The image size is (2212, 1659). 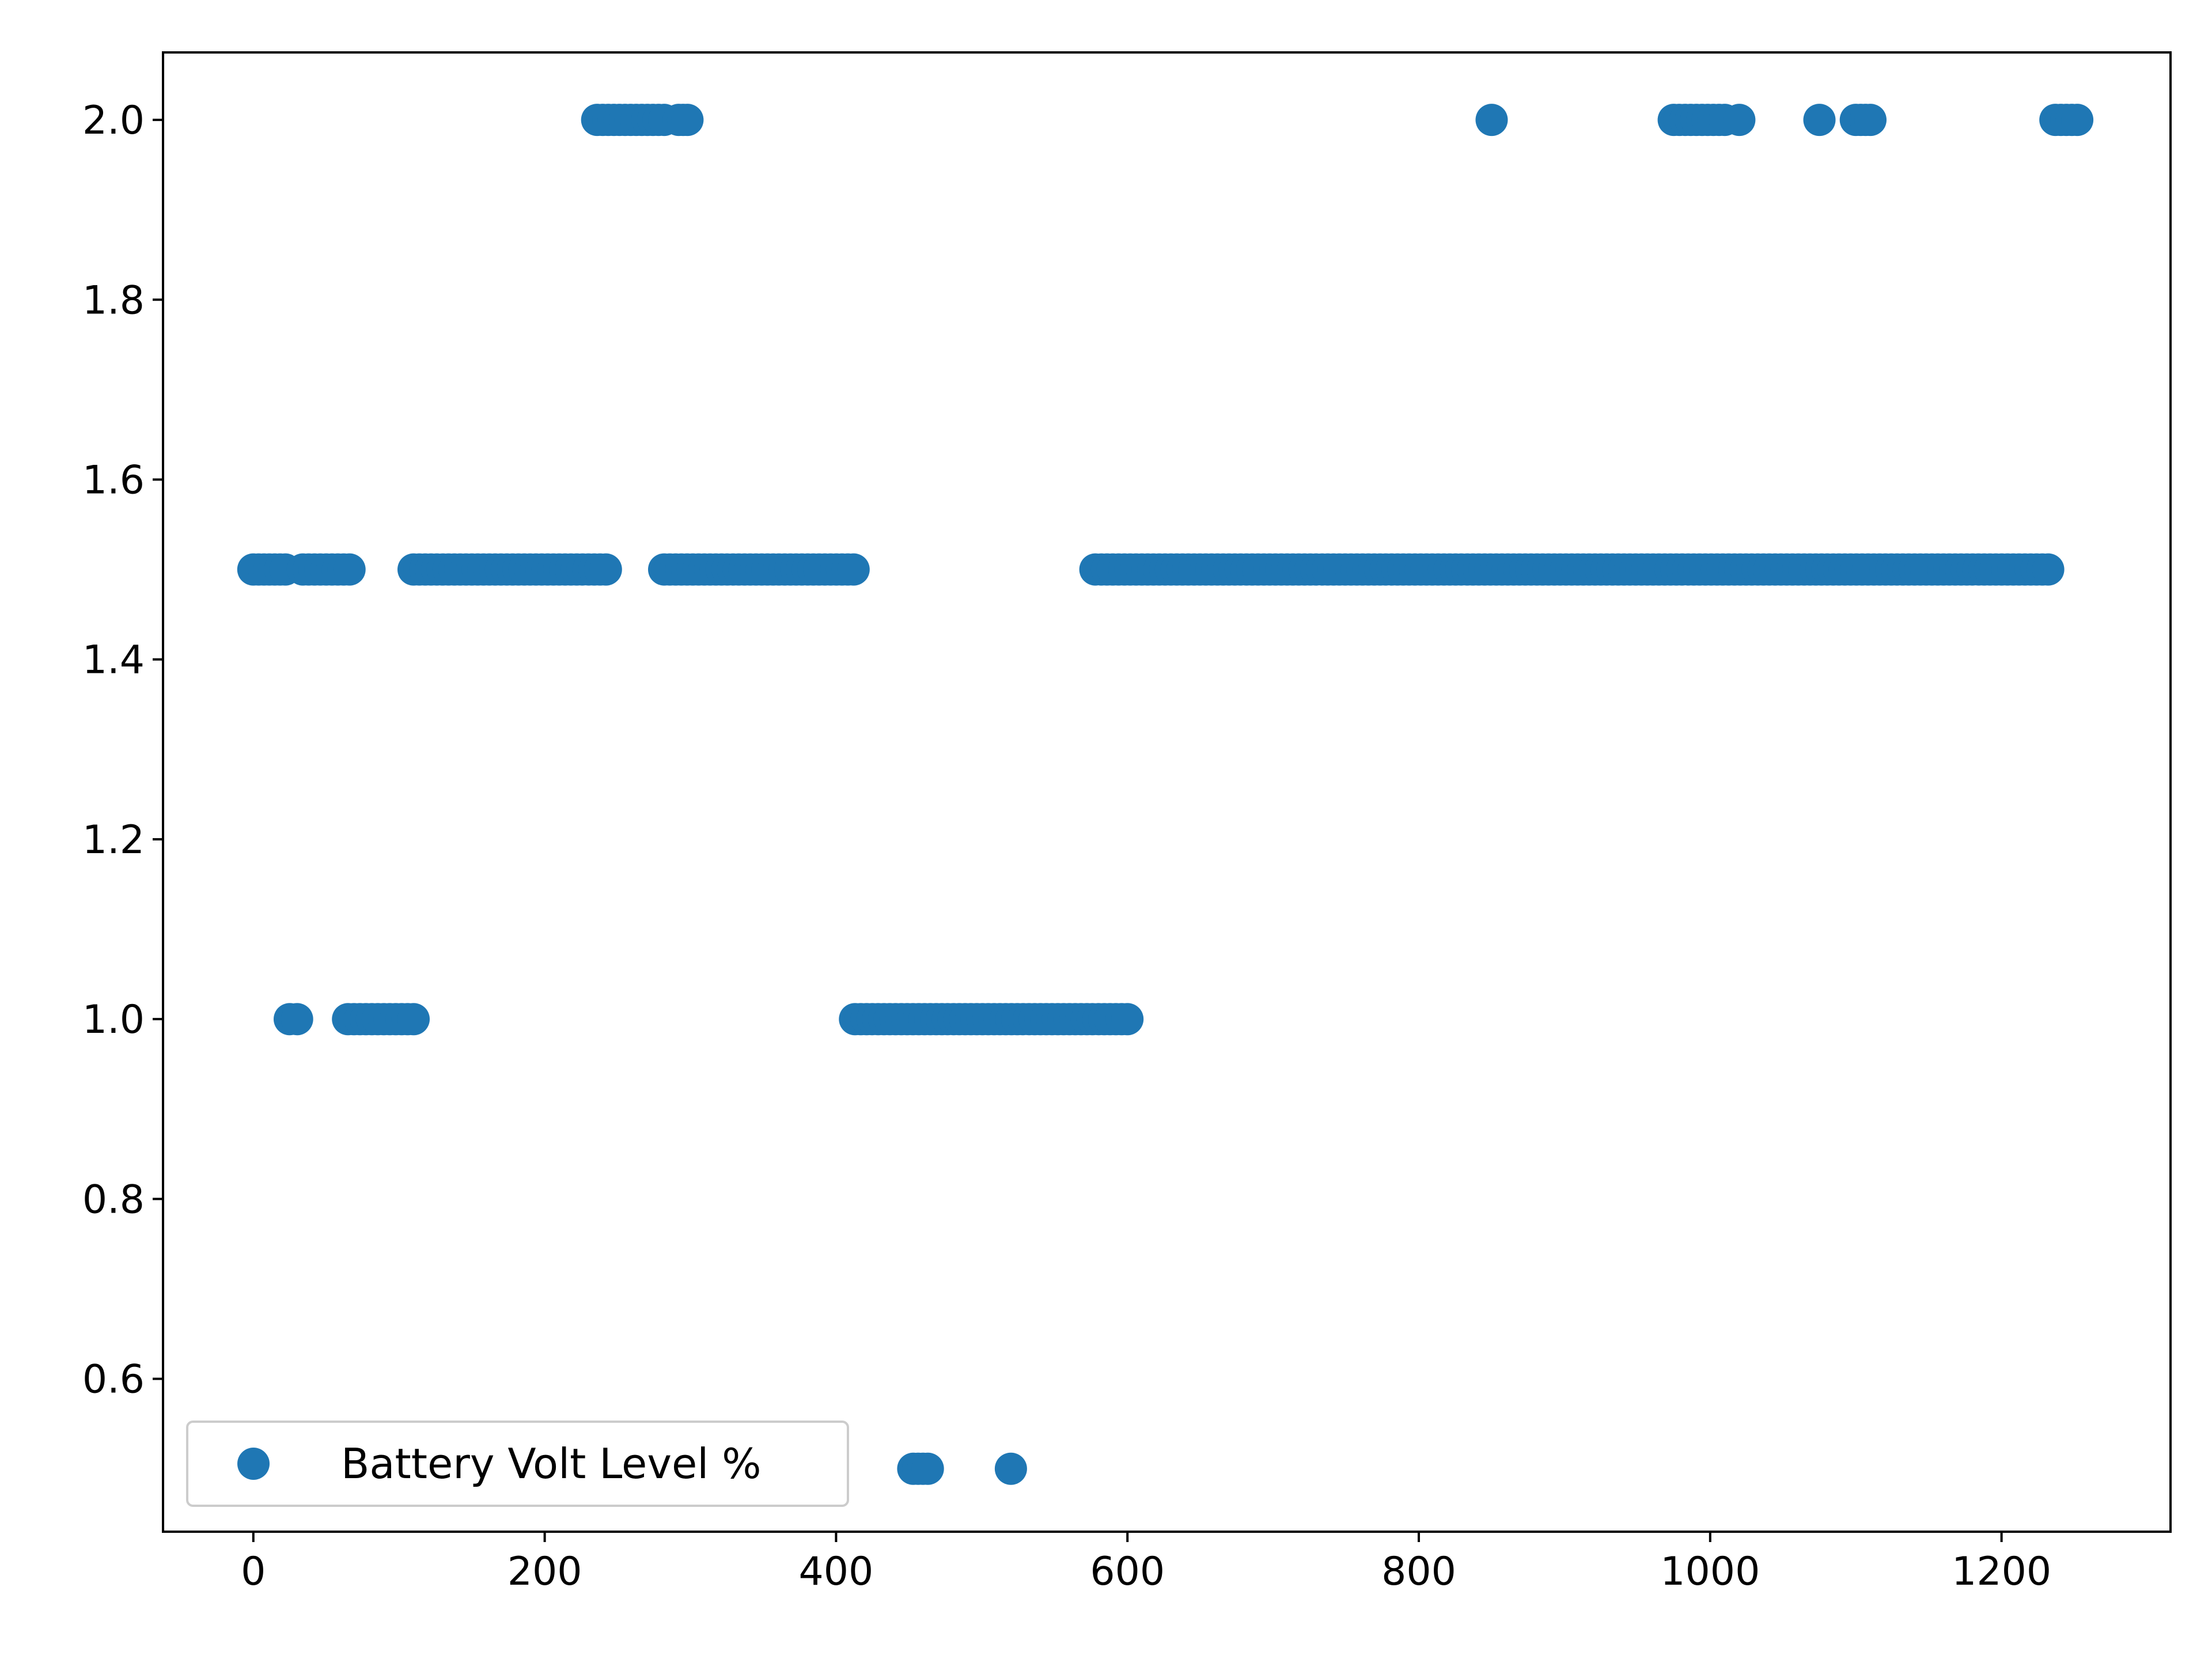 What do you see at coordinates (113, 480) in the screenshot?
I see `y-tick-label: 1.6` at bounding box center [113, 480].